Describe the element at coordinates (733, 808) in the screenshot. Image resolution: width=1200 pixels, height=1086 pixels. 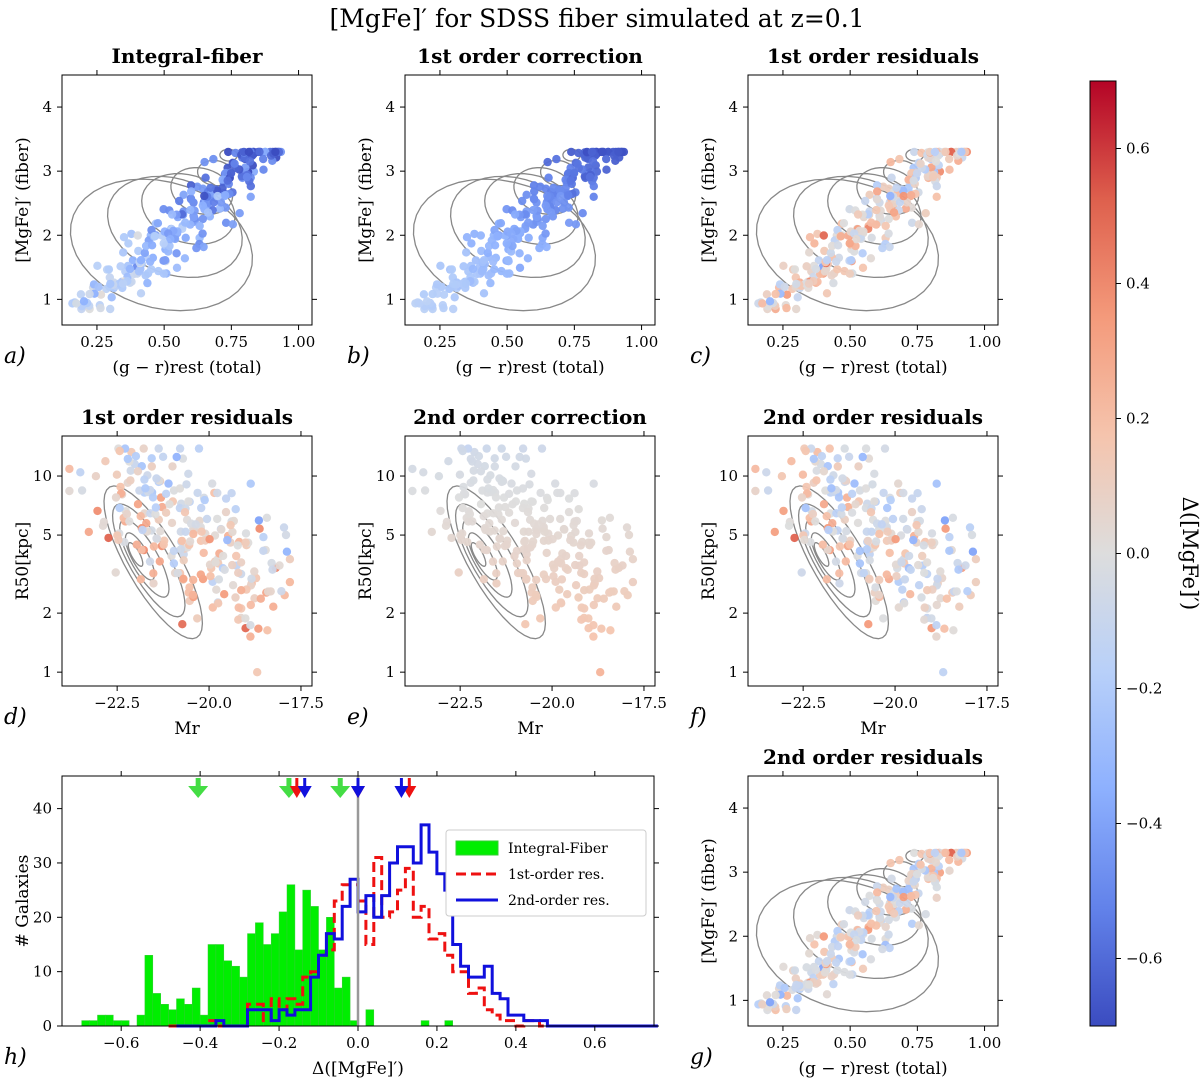
I see `y-tick-label: 4` at that location.